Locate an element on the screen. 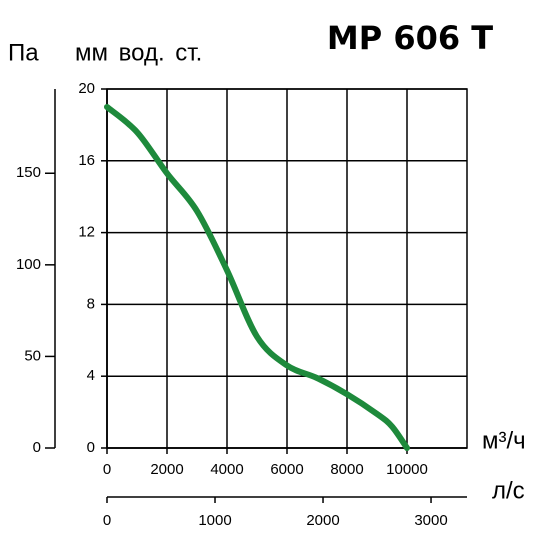 This screenshot has width=550, height=550. x2-tick-label: 3000 is located at coordinates (430, 520).